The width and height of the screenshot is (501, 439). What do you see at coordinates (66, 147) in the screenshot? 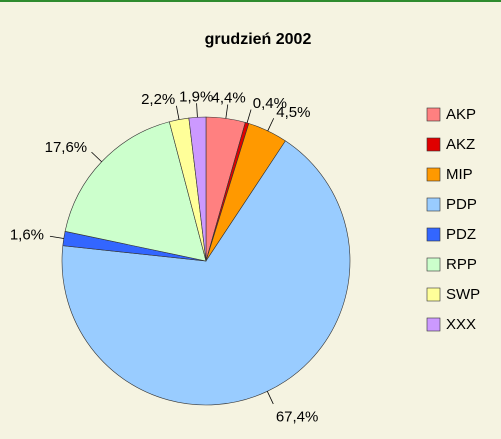
I see `data-label: 17,6%` at bounding box center [66, 147].